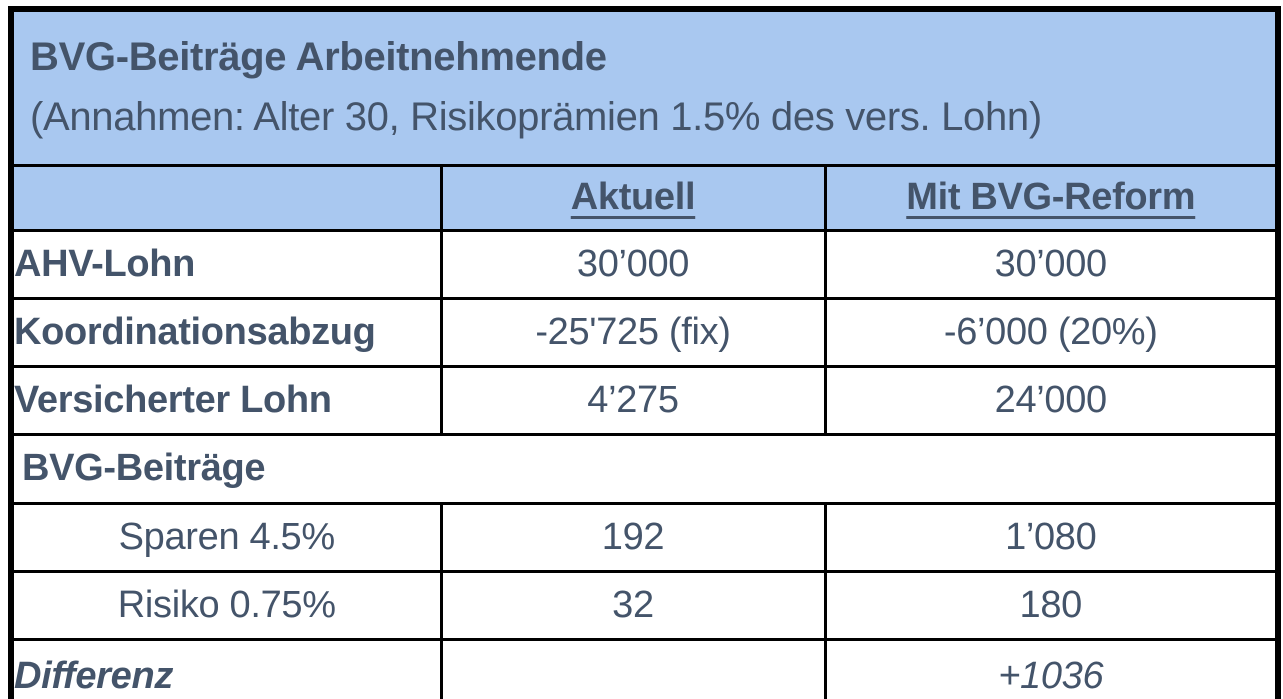 The height and width of the screenshot is (699, 1283). I want to click on cell-reform: 180, so click(1051, 605).